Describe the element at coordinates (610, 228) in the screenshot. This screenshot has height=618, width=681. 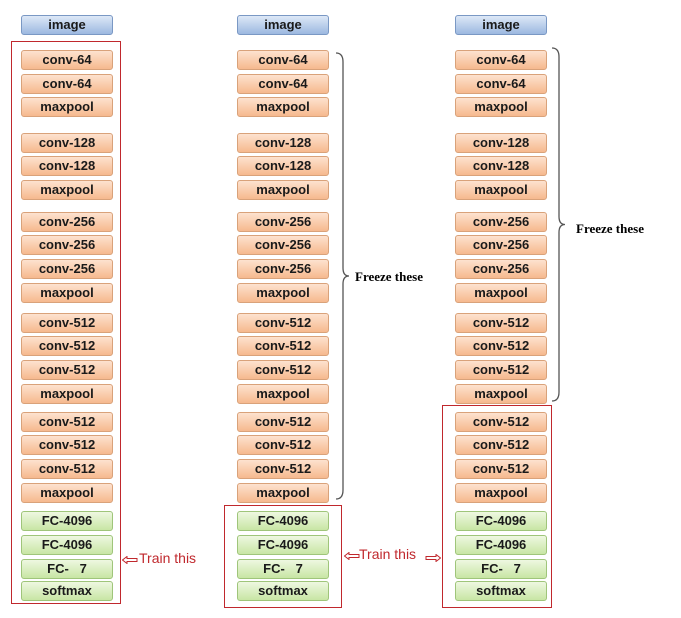
I see `freeze-label-column-3: Freeze these` at that location.